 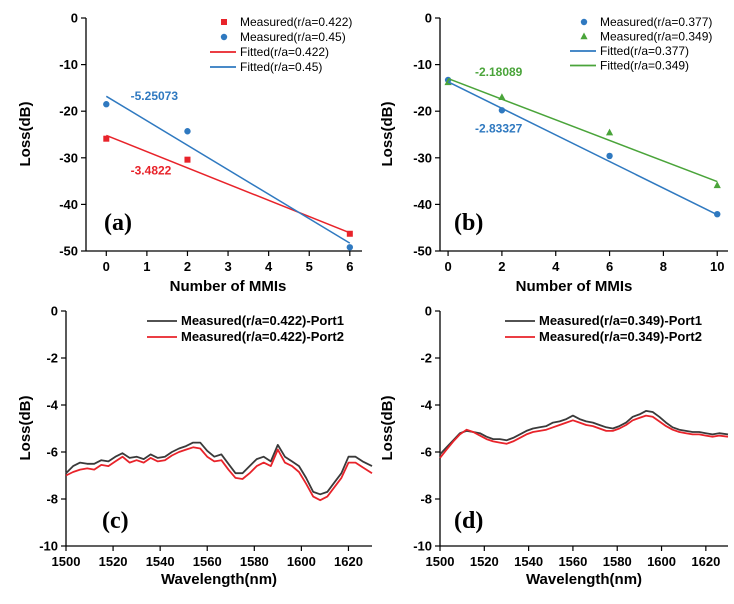 What do you see at coordinates (644, 51) in the screenshot?
I see `legend-label: Fitted(r/a=0.377)` at bounding box center [644, 51].